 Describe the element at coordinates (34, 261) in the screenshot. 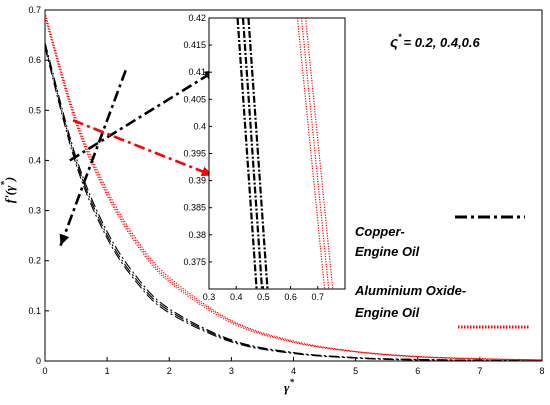

I see `y-tick-label: 0.2` at that location.